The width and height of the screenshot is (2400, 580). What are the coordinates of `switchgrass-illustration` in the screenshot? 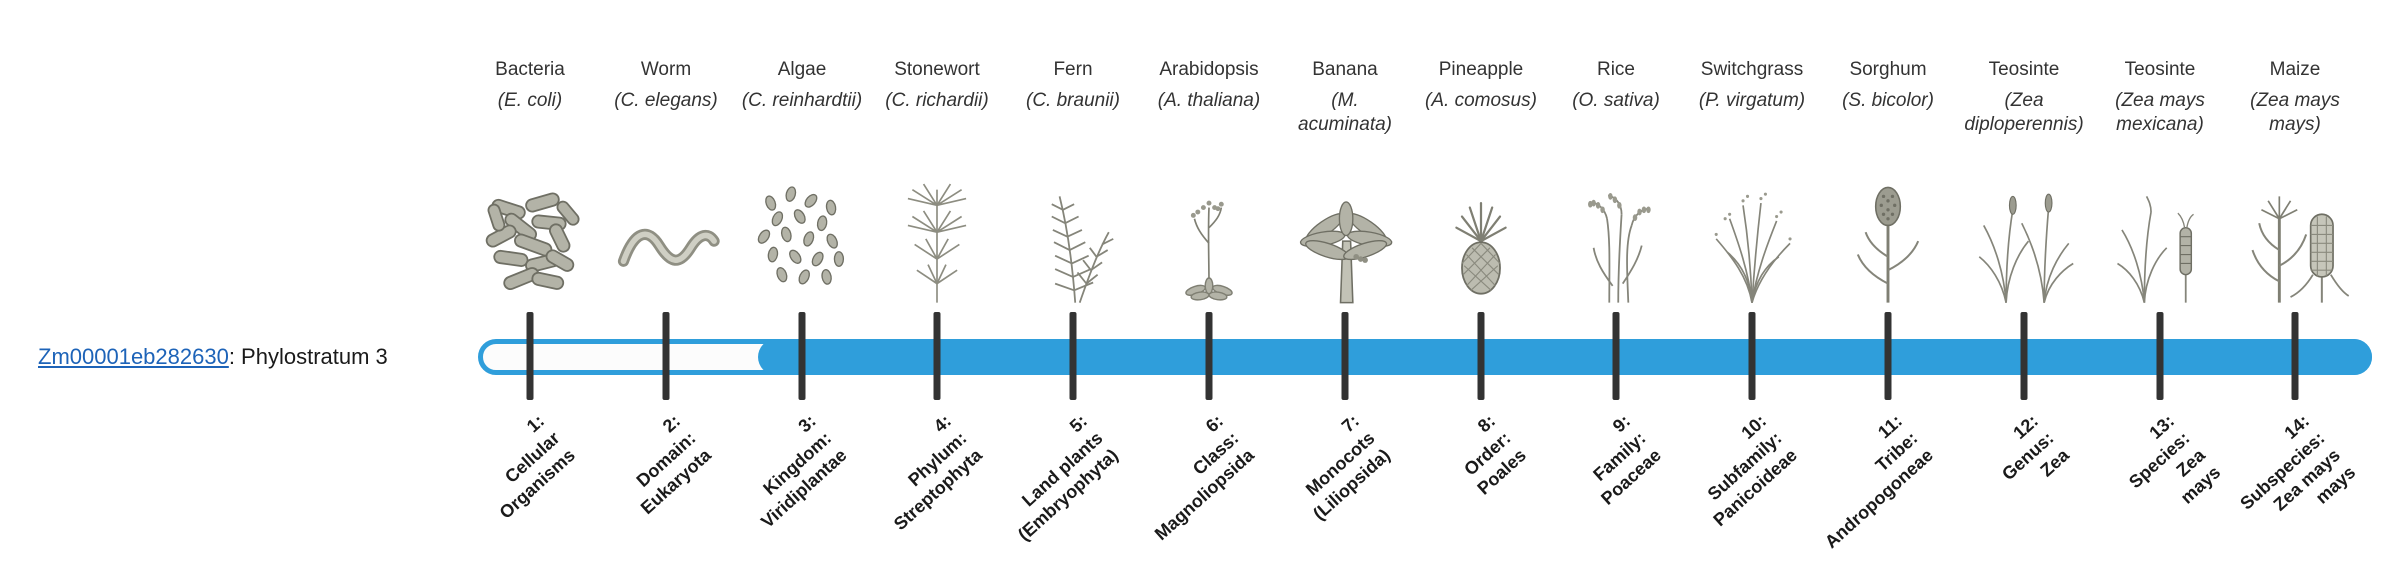 It's located at (1752, 228).